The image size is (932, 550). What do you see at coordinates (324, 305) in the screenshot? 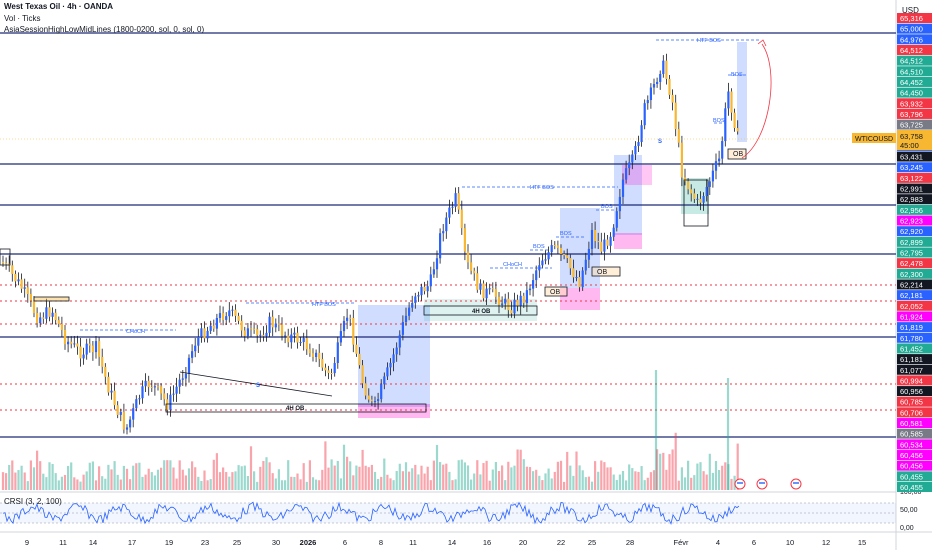
I see `structure-label-0: HTF BOS` at bounding box center [324, 305].